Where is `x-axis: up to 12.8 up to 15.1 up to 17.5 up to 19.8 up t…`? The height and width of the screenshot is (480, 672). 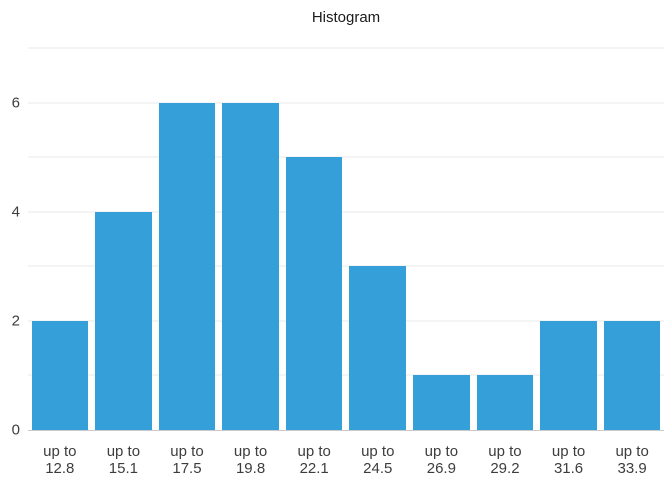 x-axis: up to 12.8 up to 15.1 up to 17.5 up to 19.8 up t… is located at coordinates (346, 454).